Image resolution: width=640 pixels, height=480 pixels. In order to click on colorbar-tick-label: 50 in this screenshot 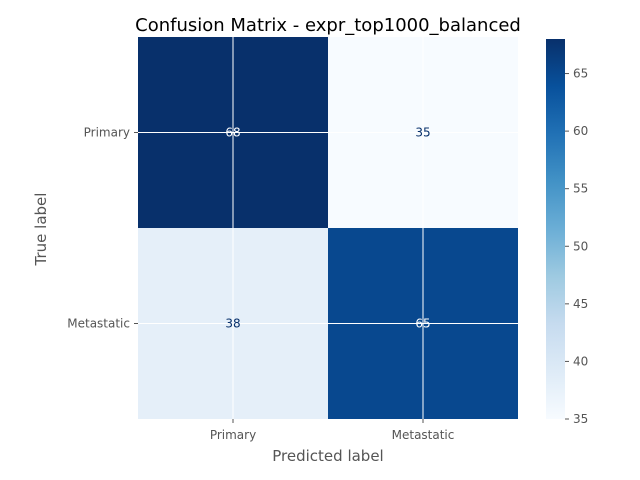, I will do `click(580, 246)`.